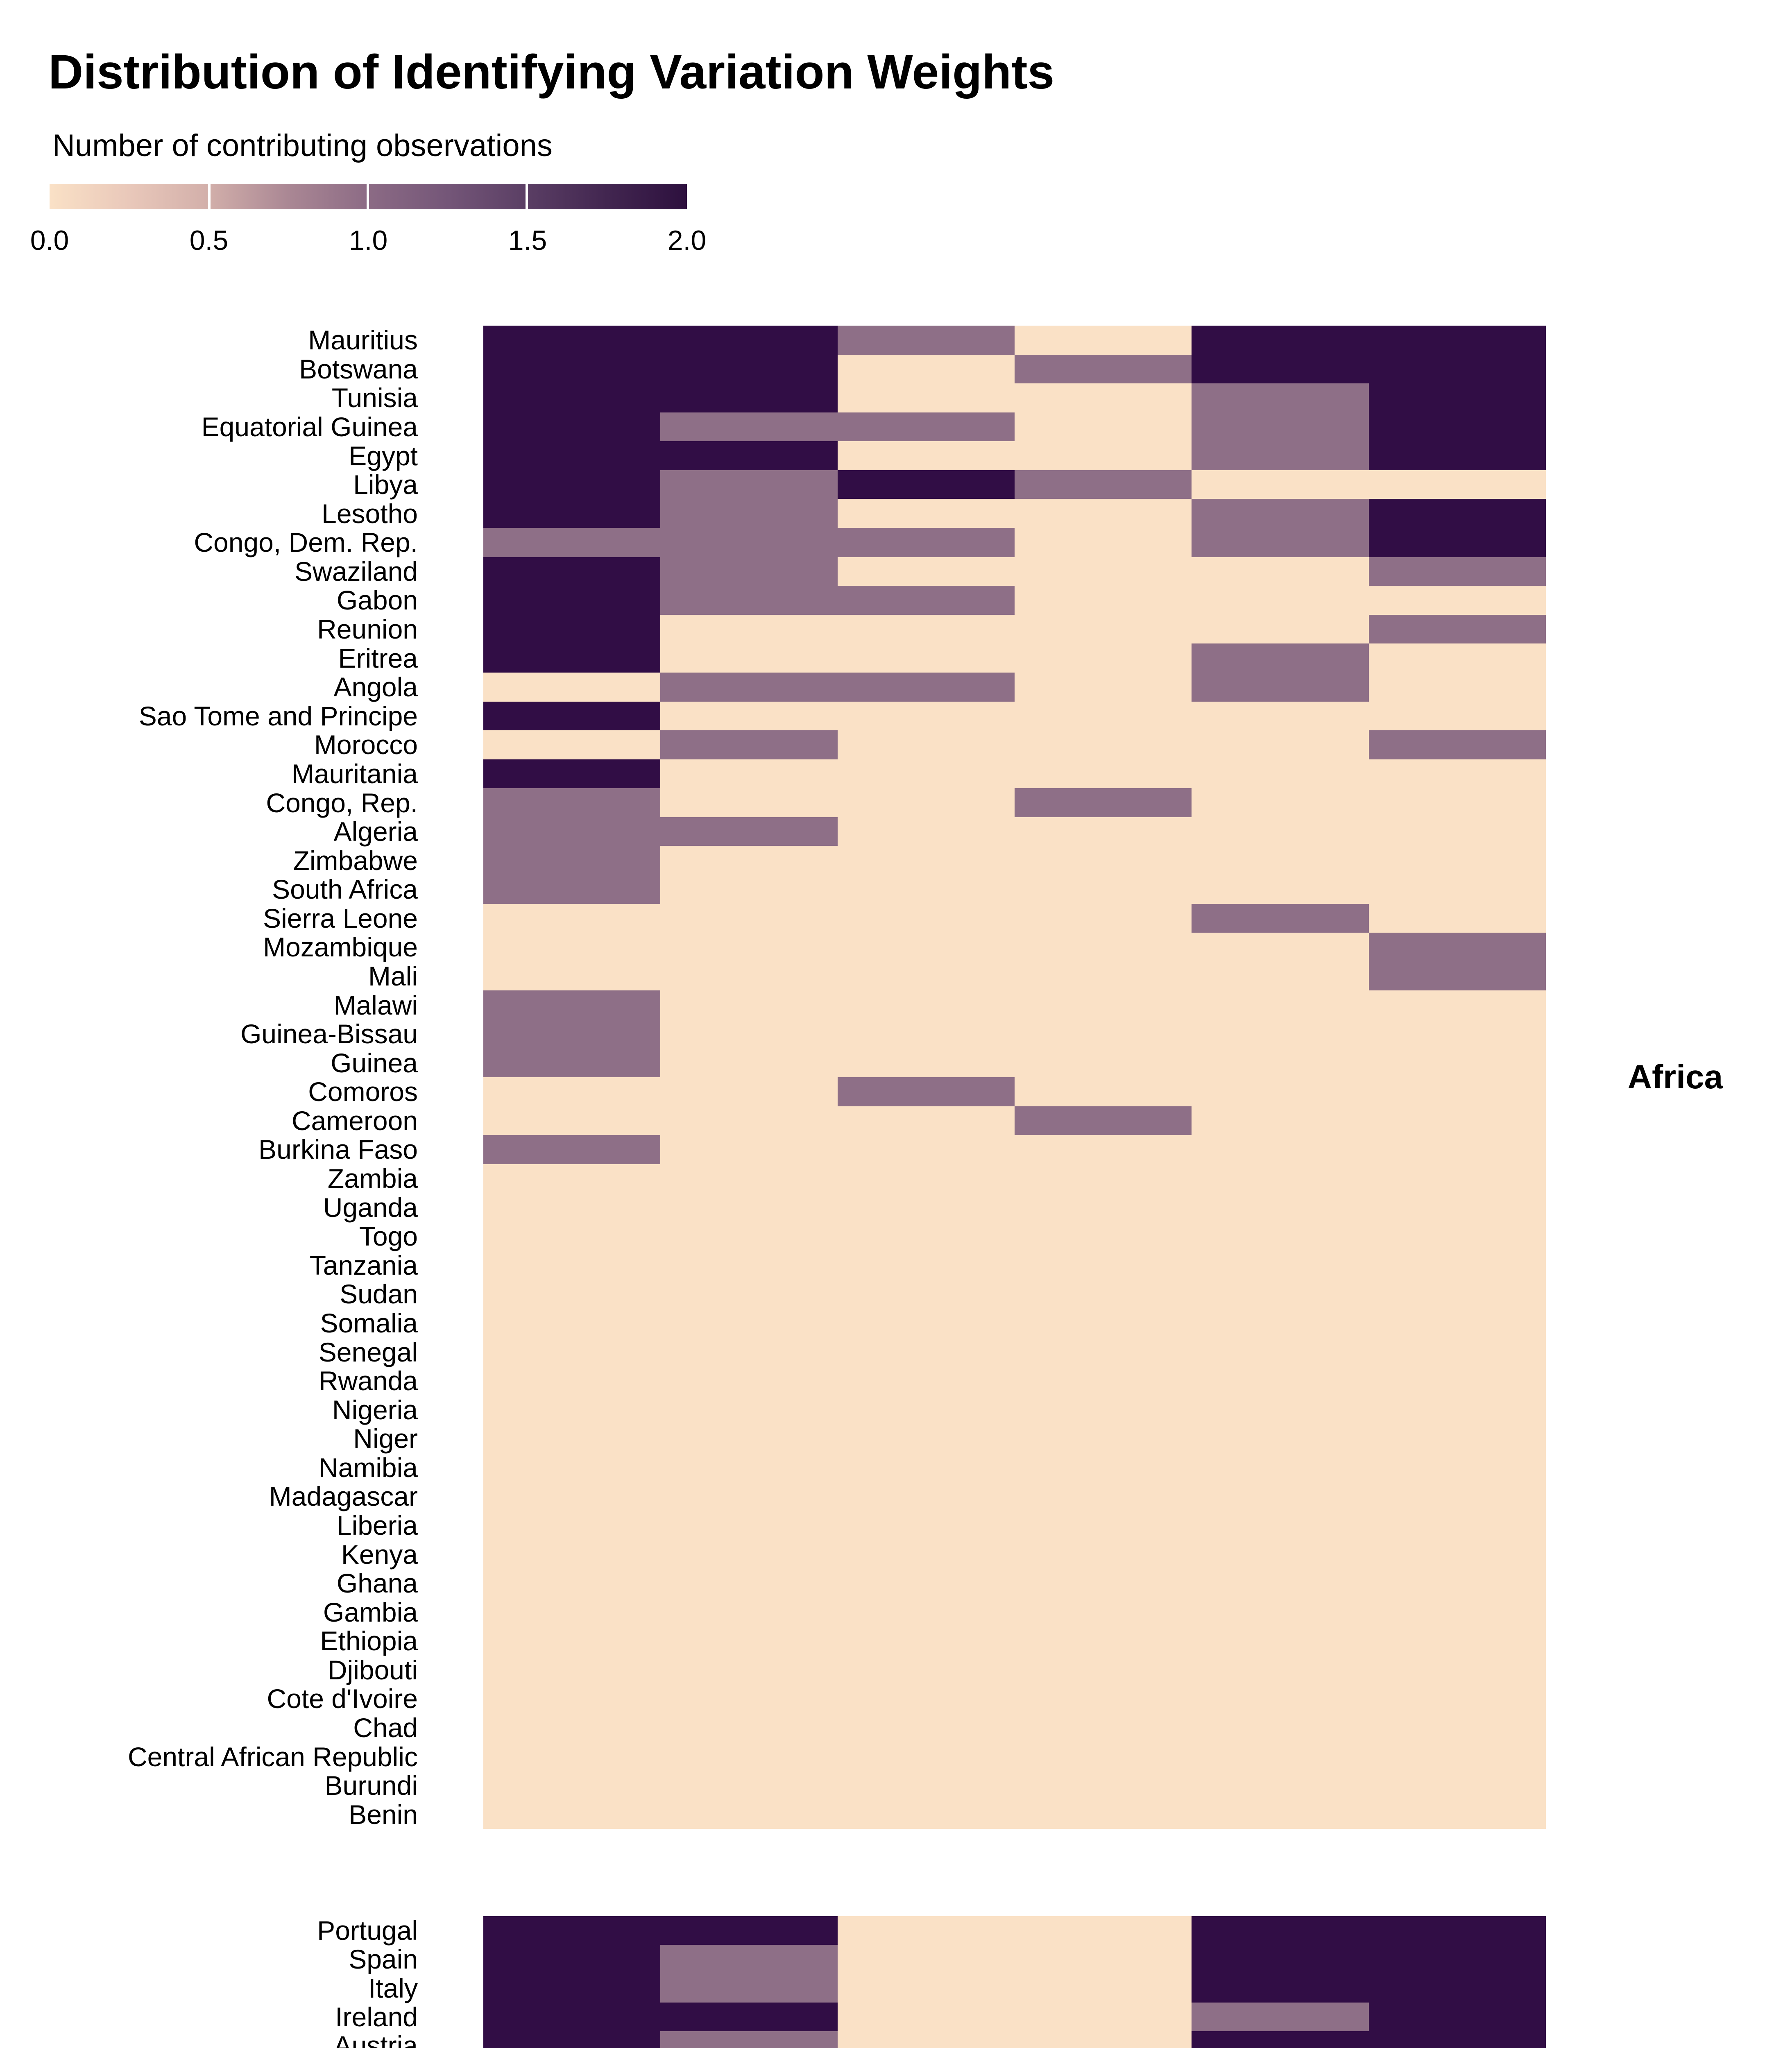 This screenshot has width=1792, height=2048. What do you see at coordinates (356, 571) in the screenshot?
I see `country-label: Swaziland` at bounding box center [356, 571].